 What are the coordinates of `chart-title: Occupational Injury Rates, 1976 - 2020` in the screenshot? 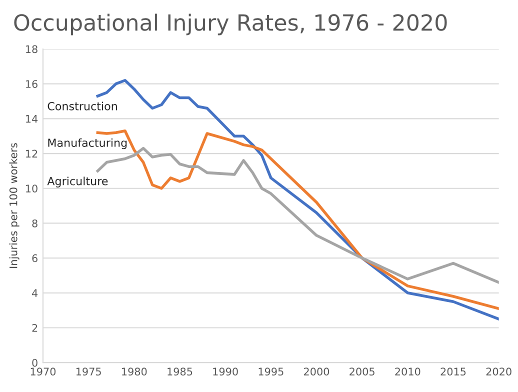 It's located at (230, 25).